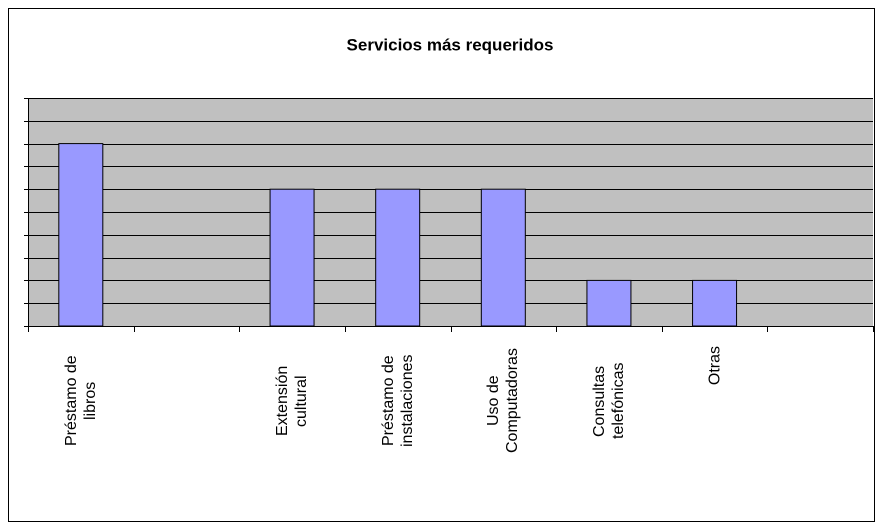  I want to click on x-tick-label: Otras, so click(715, 366).